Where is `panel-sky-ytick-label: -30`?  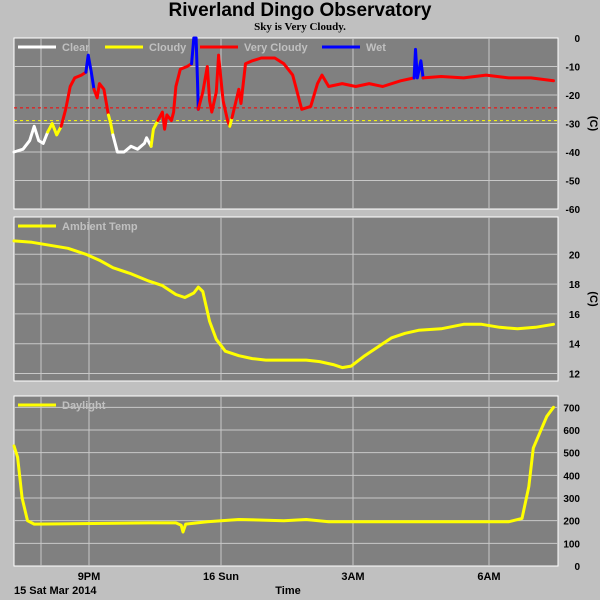
panel-sky-ytick-label: -30 is located at coordinates (573, 125).